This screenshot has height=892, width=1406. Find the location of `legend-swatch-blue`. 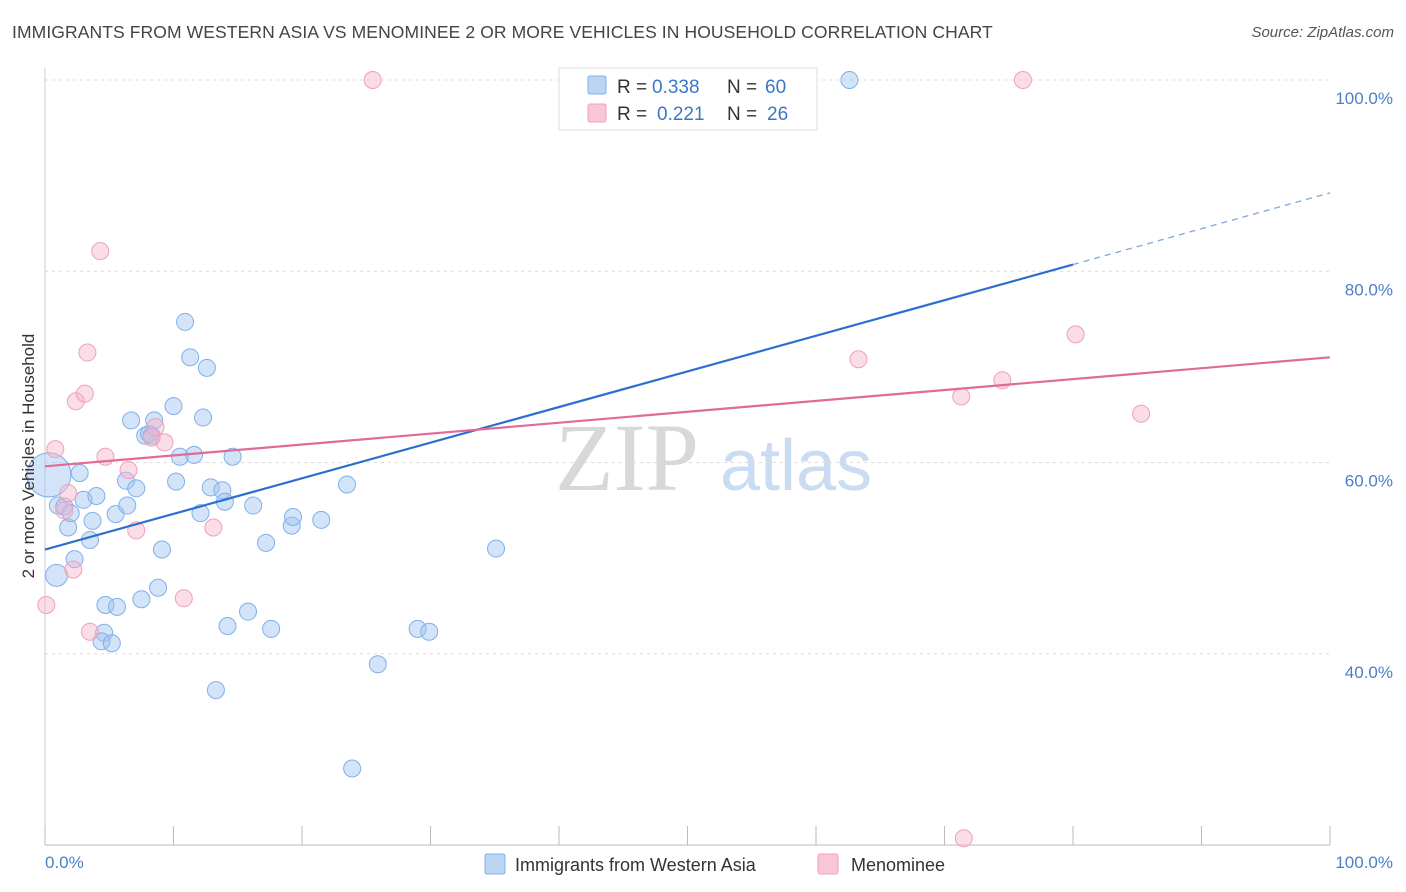

legend-swatch-blue is located at coordinates (597, 85).